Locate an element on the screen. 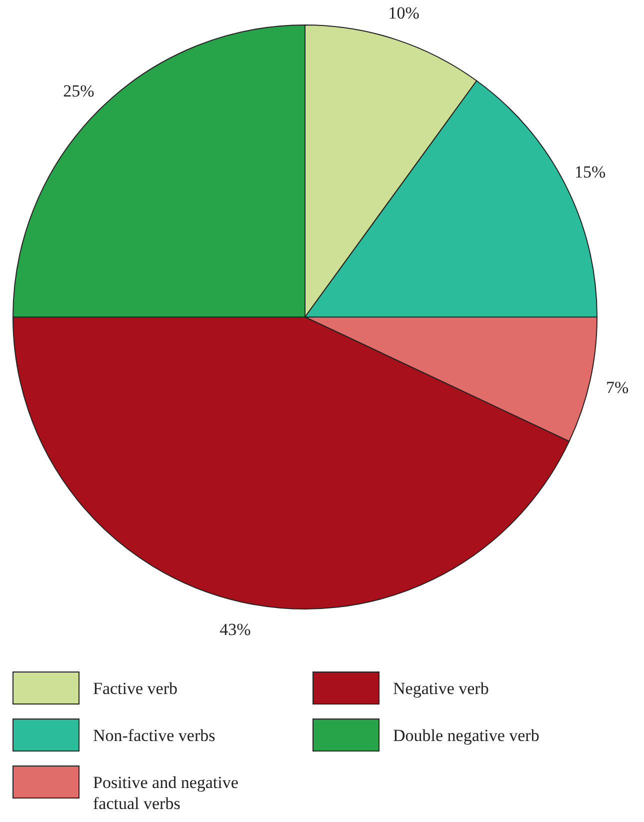  legend-label: Factive verb is located at coordinates (135, 688).